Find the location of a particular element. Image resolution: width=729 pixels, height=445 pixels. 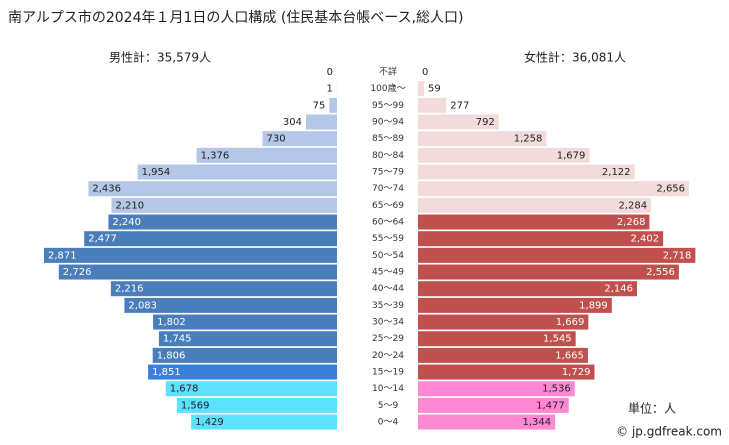

category-label: 90～94 is located at coordinates (388, 123).